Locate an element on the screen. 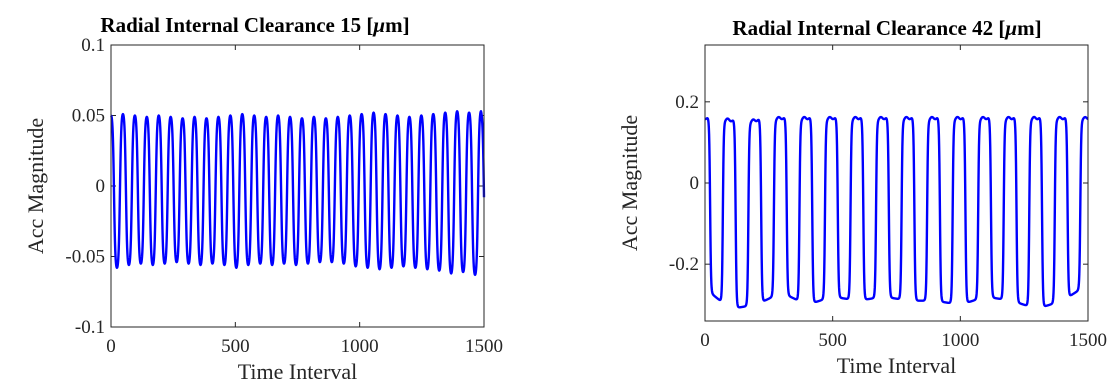  y-tick-label: -0.05 is located at coordinates (85, 257).